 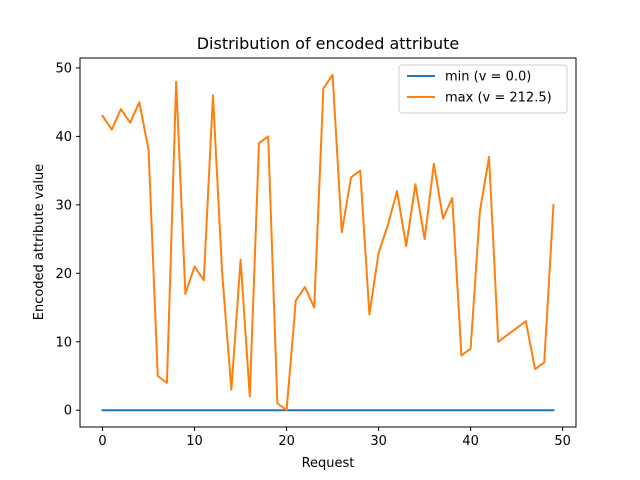 I want to click on x-tick-label: 30, so click(x=378, y=441).